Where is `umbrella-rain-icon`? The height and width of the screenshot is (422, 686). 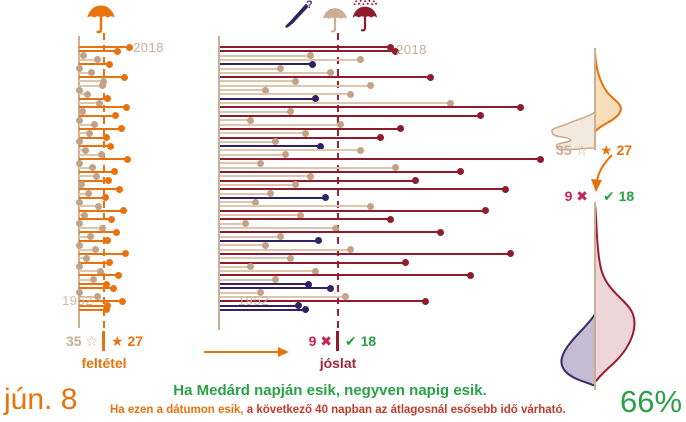 umbrella-rain-icon is located at coordinates (365, 16).